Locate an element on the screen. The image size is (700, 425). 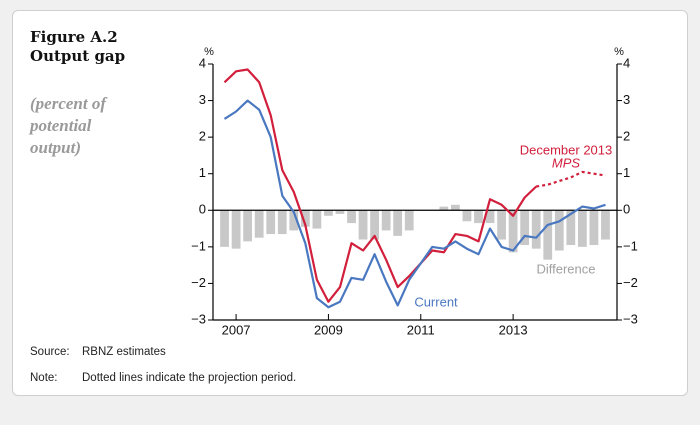
figure-label: Figure A.2 is located at coordinates (74, 37).